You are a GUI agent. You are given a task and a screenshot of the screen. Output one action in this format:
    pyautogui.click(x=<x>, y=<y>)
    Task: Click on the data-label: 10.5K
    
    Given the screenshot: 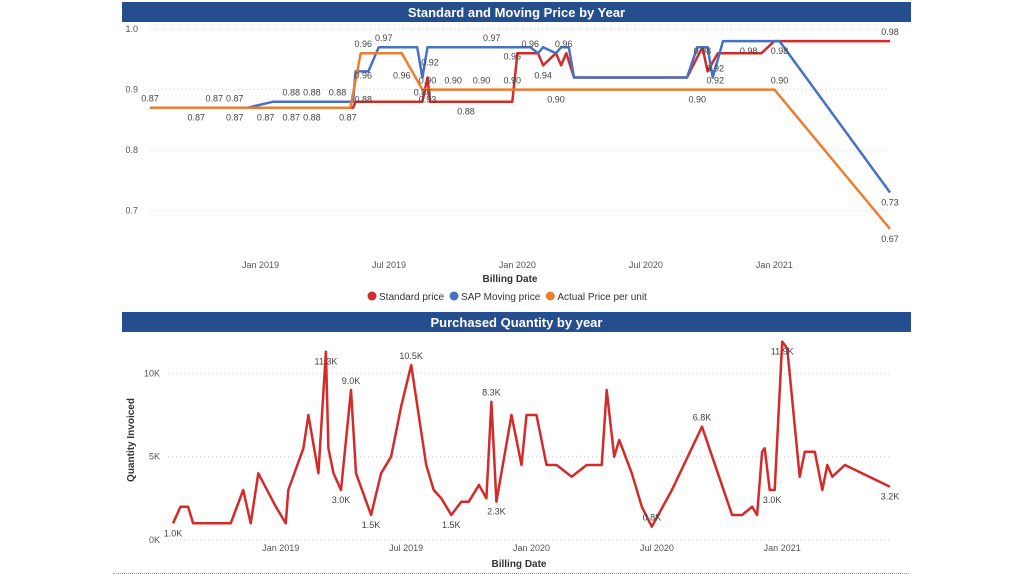 What is the action you would take?
    pyautogui.click(x=411, y=356)
    